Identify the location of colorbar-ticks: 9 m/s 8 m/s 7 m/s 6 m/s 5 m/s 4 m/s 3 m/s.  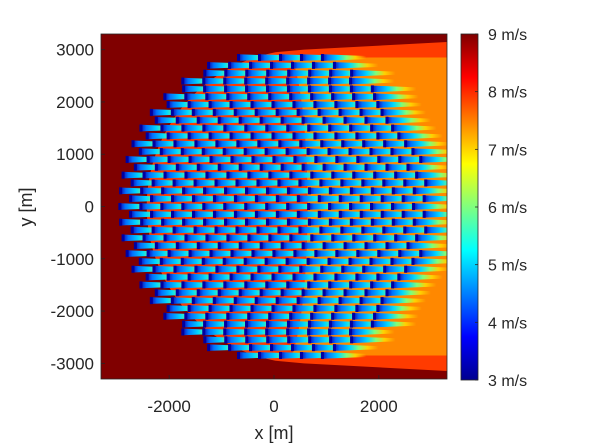
(501, 208).